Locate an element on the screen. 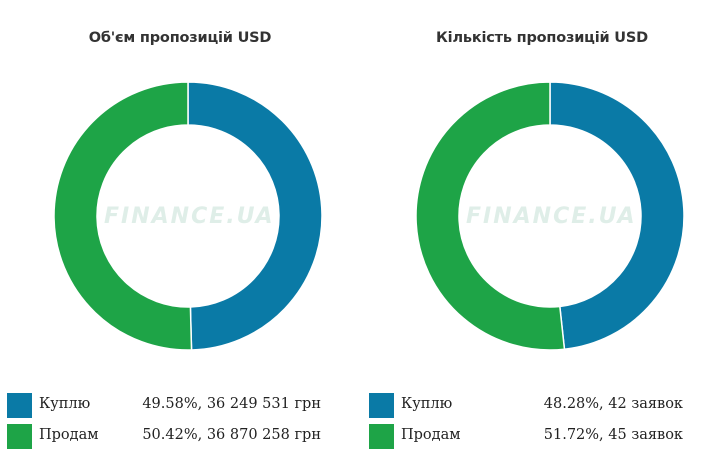 This screenshot has height=463, width=720. chart-title: Кількість пропозицій USD is located at coordinates (542, 38).